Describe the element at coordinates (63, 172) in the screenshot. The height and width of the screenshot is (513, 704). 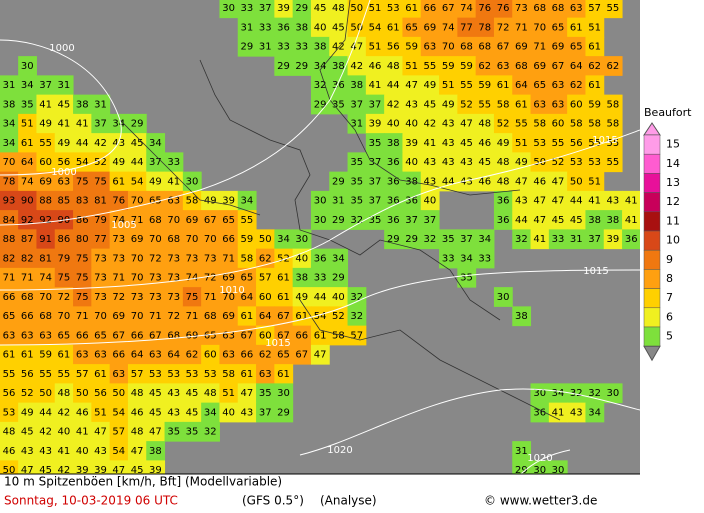
I see `isobar-label: 1000` at that location.